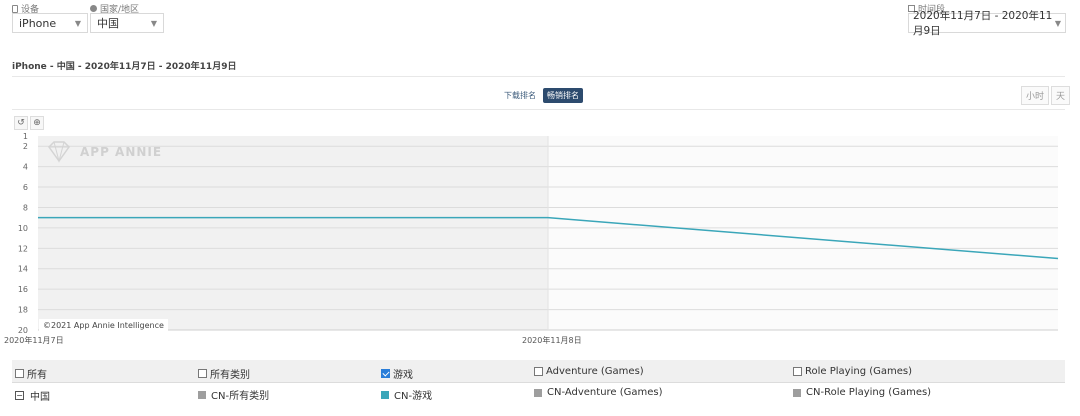  Describe the element at coordinates (25, 146) in the screenshot. I see `y-tick-label: 2` at that location.